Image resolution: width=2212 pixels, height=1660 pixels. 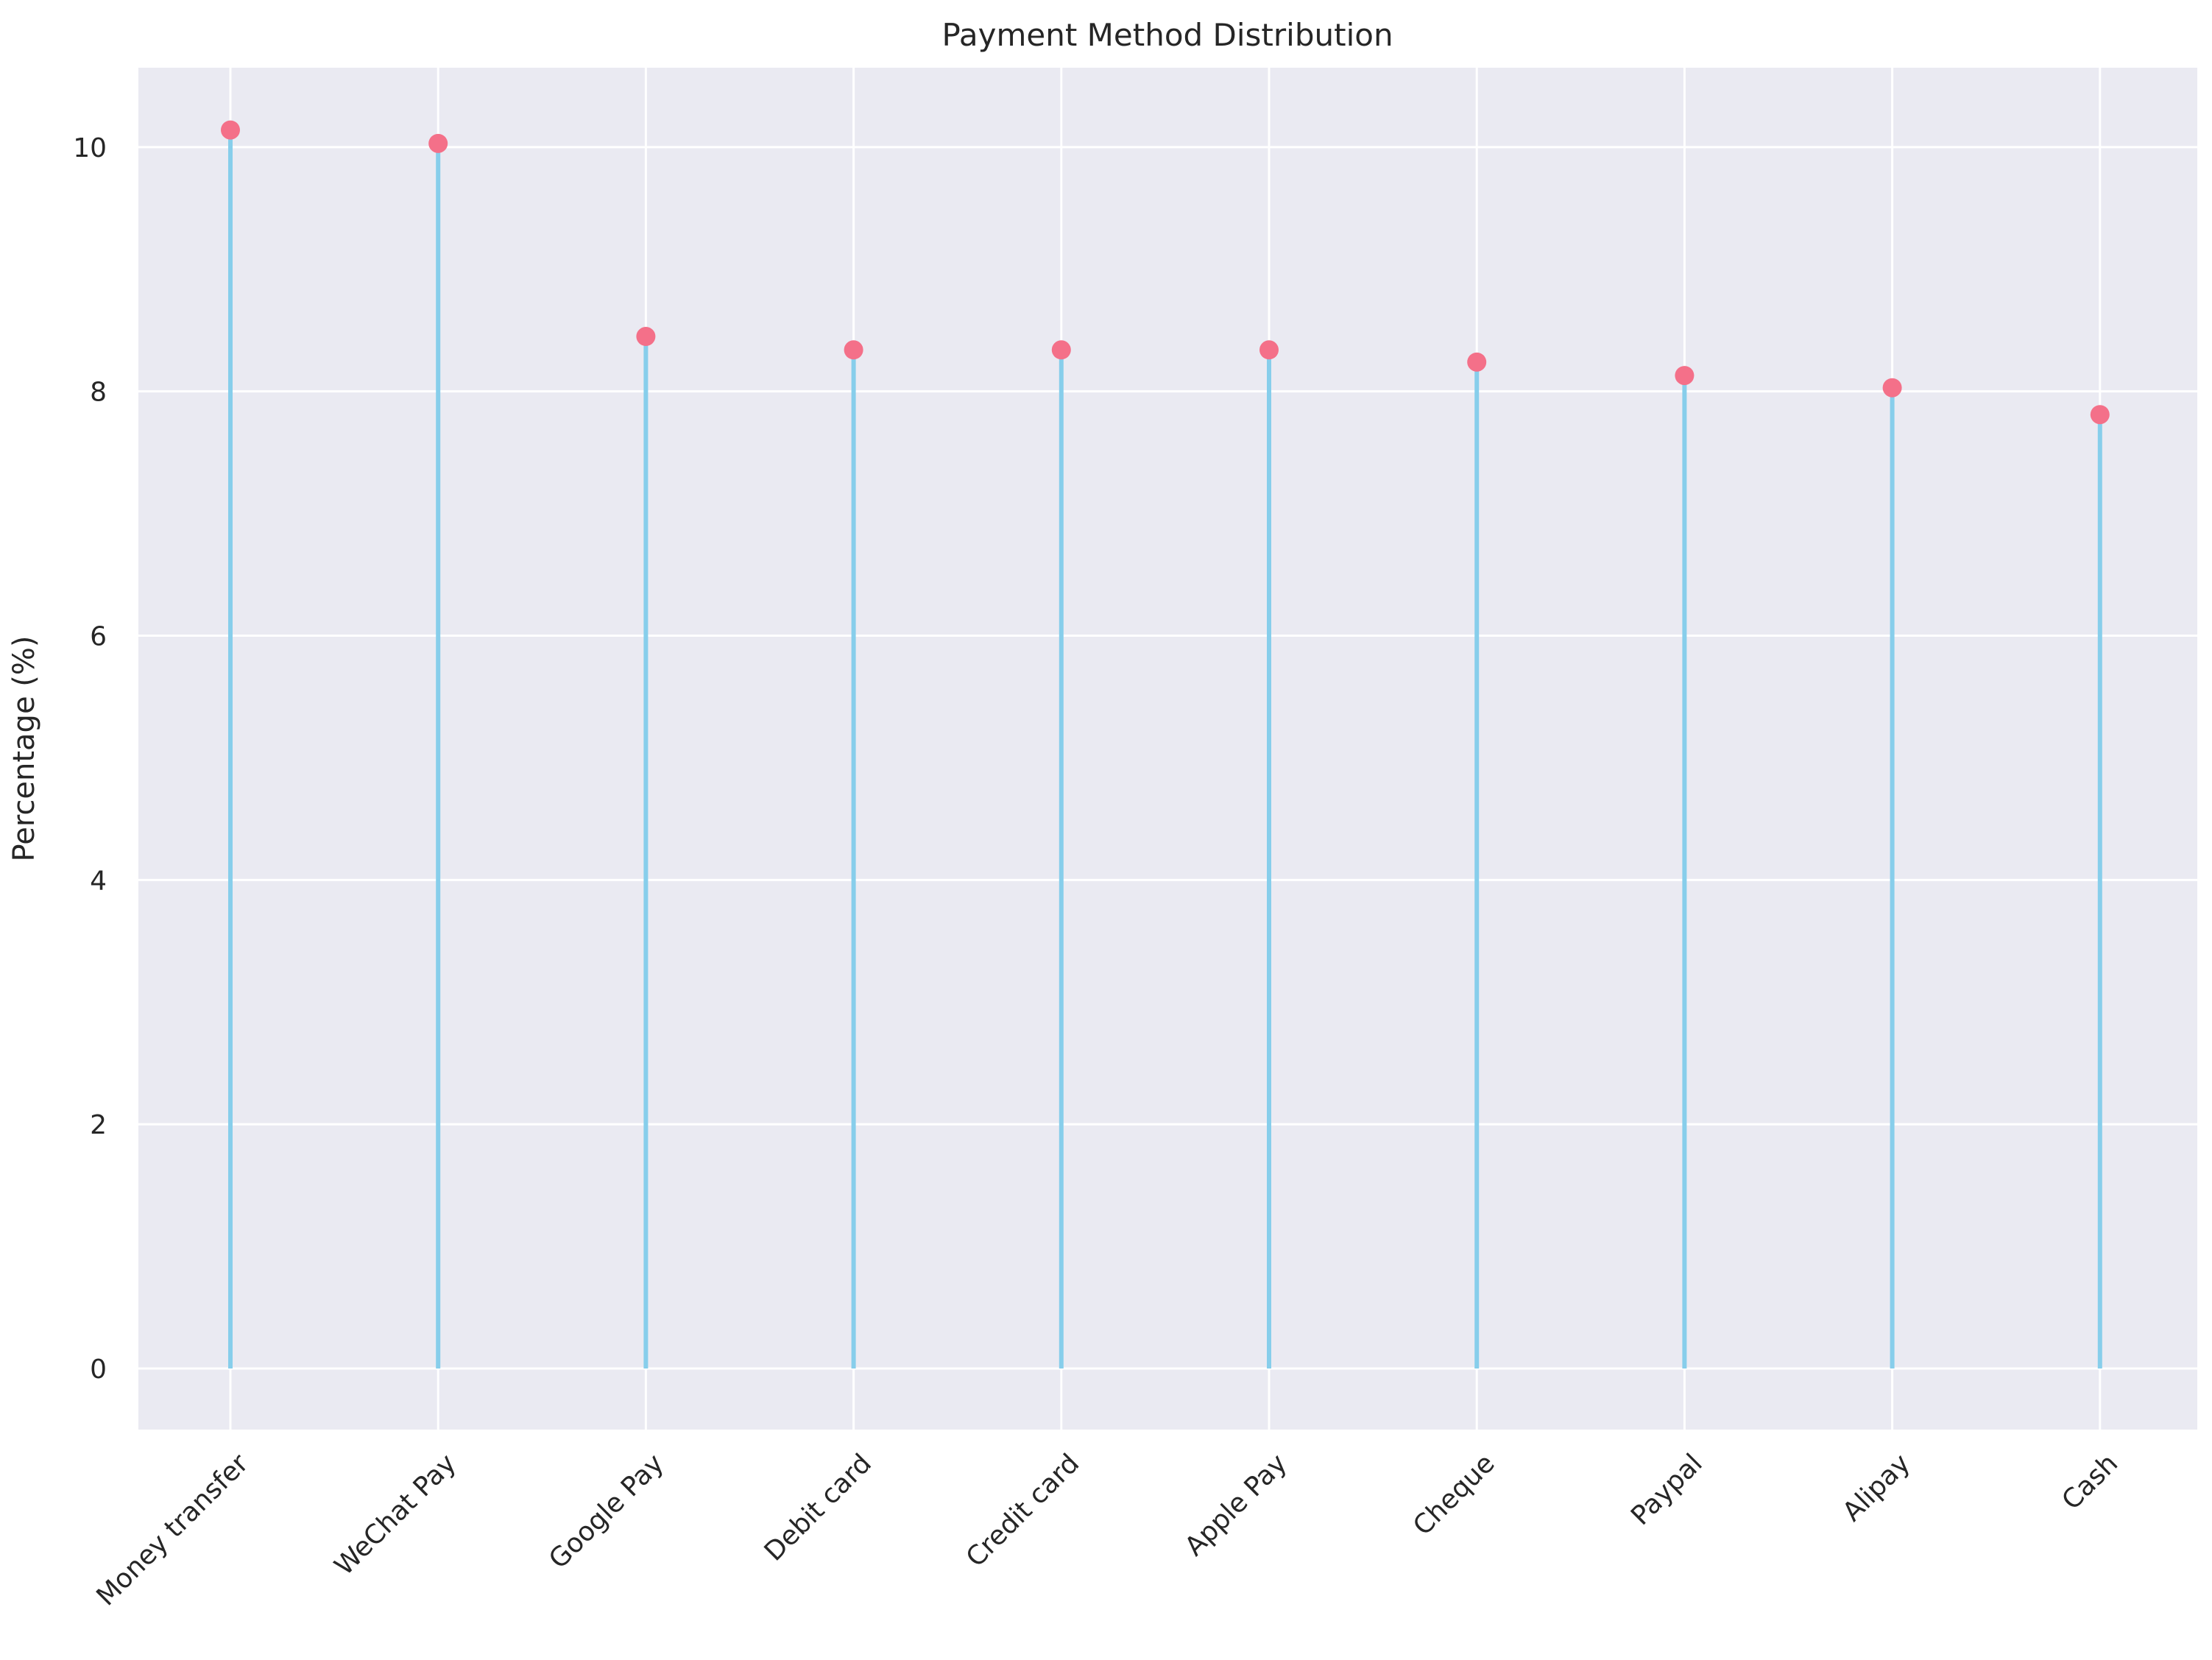 What do you see at coordinates (2090, 1482) in the screenshot?
I see `x-tick-label-9: Cash` at bounding box center [2090, 1482].